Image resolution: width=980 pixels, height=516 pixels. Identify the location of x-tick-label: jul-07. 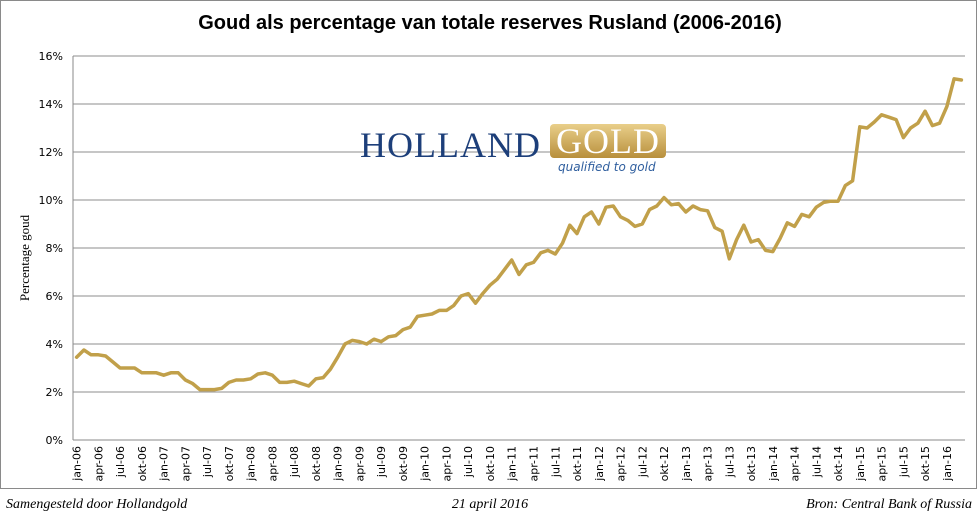
(207, 462).